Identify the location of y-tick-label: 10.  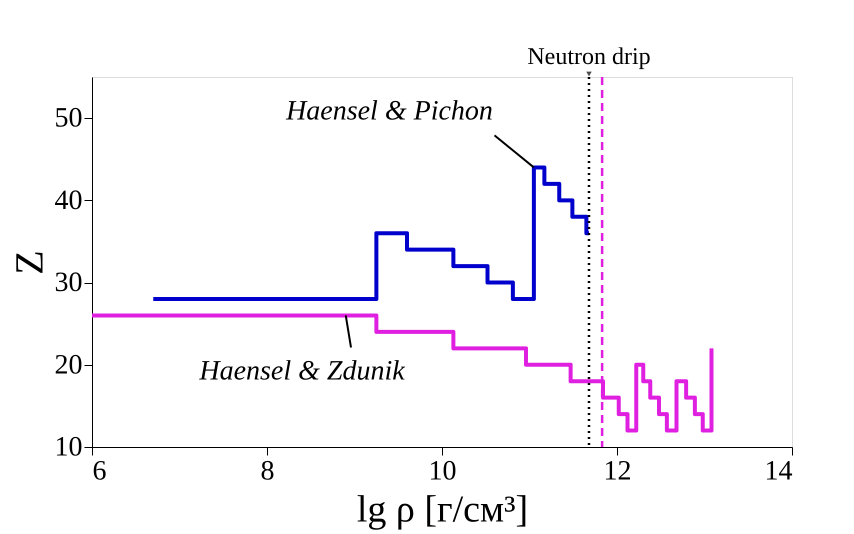
(68, 447).